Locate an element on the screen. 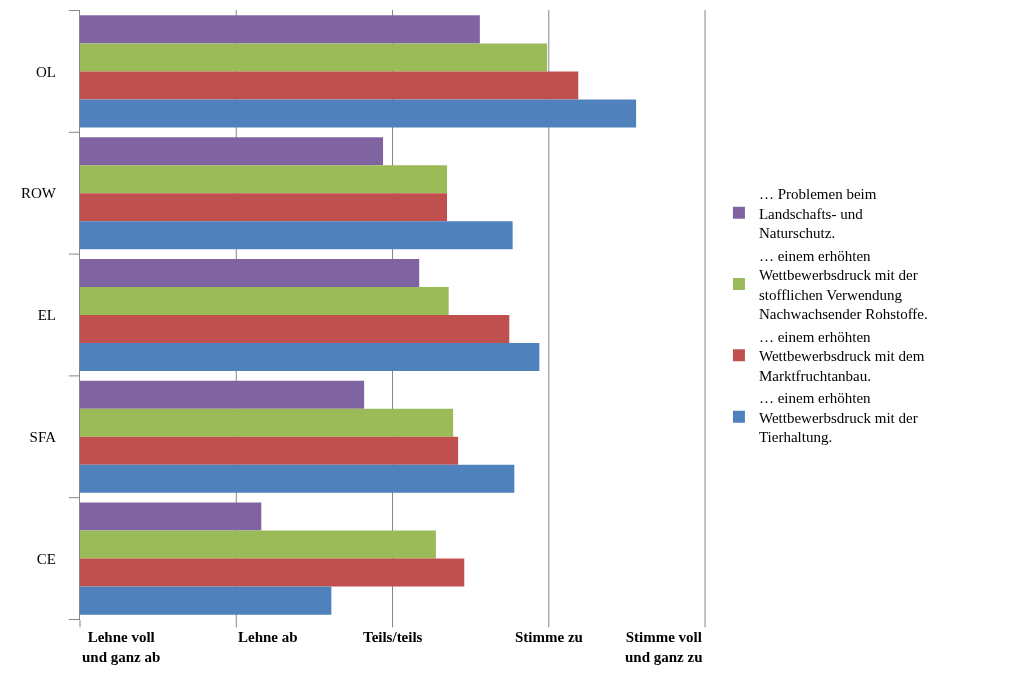 The width and height of the screenshot is (1016, 690). text: Stimme zu is located at coordinates (549, 637).